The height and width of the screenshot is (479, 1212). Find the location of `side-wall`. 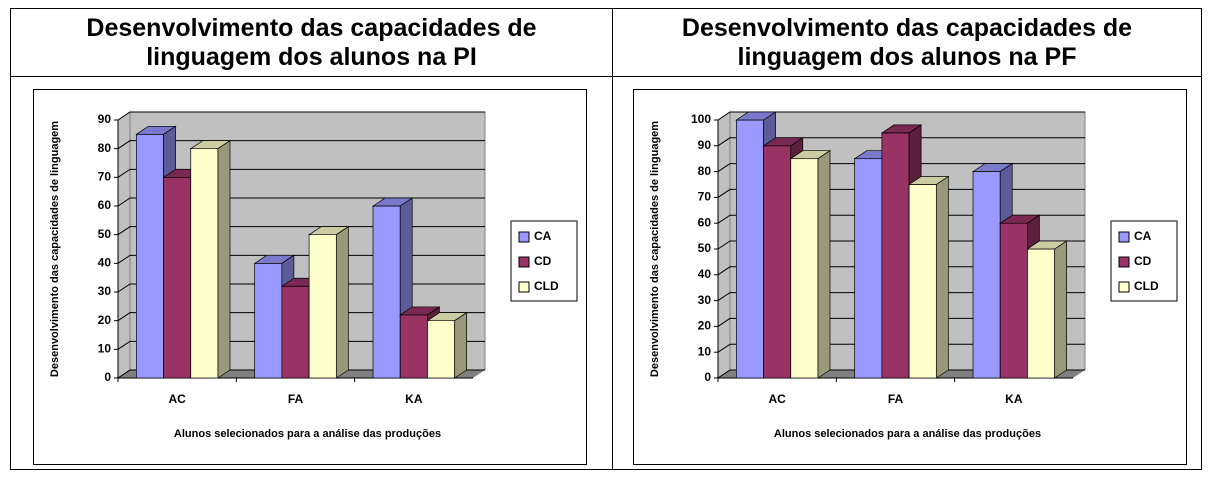

side-wall is located at coordinates (124, 245).